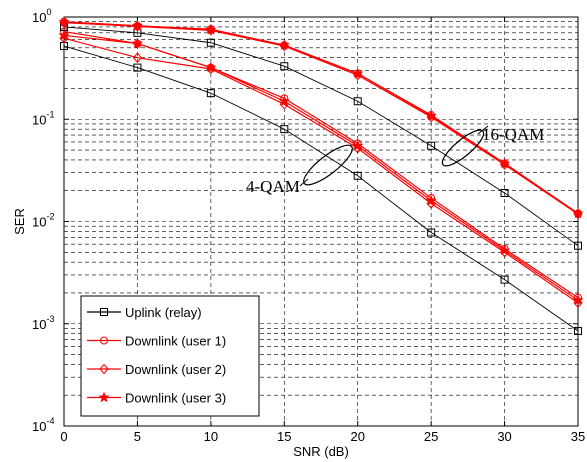  I want to click on legend-label: Downlink (user 3), so click(175, 398).